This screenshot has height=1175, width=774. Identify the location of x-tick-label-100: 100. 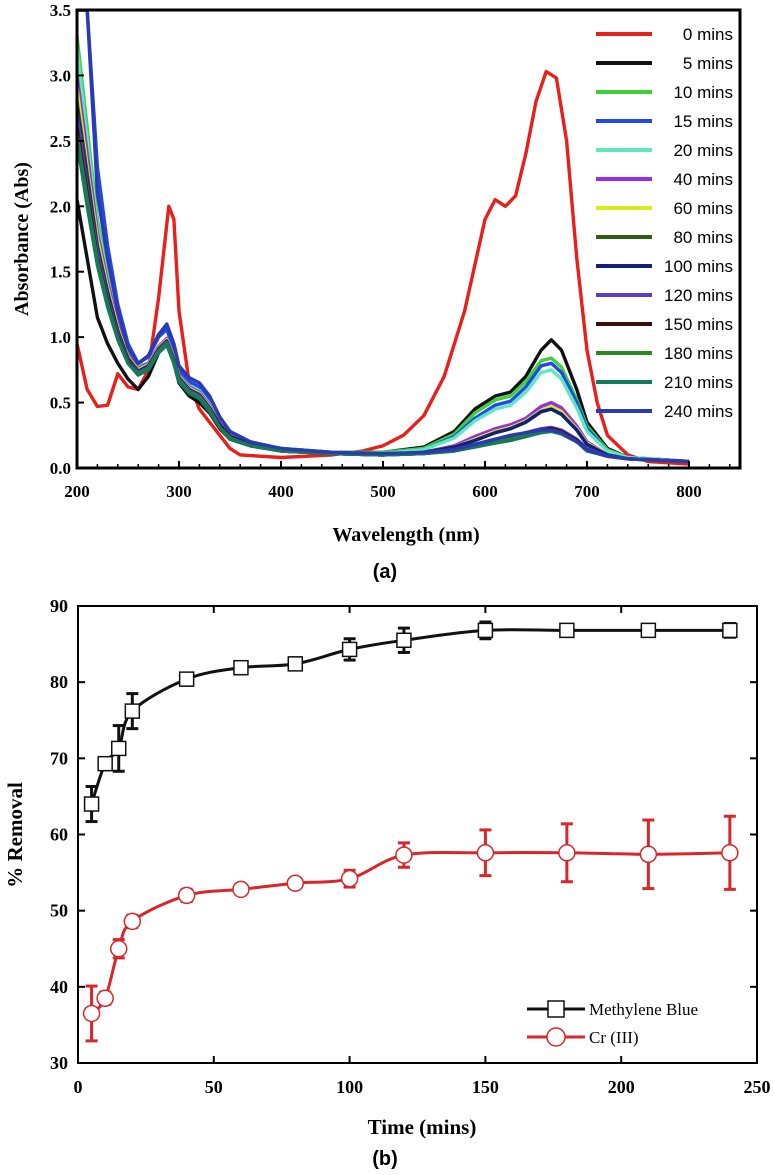
(349, 1087).